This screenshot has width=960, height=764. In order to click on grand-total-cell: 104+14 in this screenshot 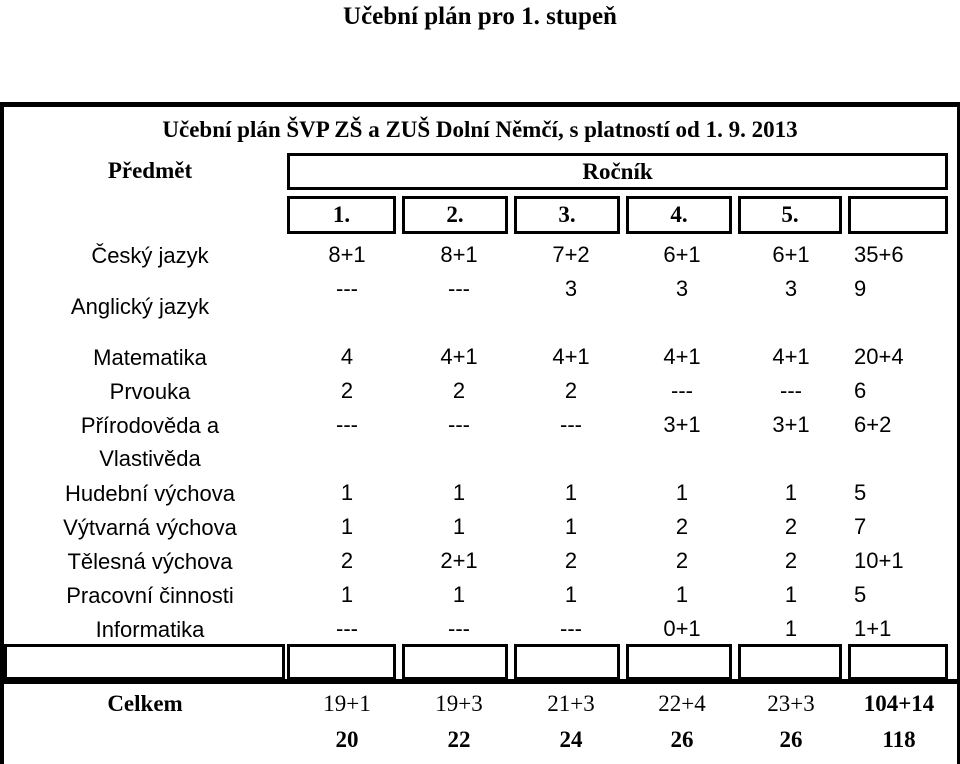, I will do `click(899, 703)`.